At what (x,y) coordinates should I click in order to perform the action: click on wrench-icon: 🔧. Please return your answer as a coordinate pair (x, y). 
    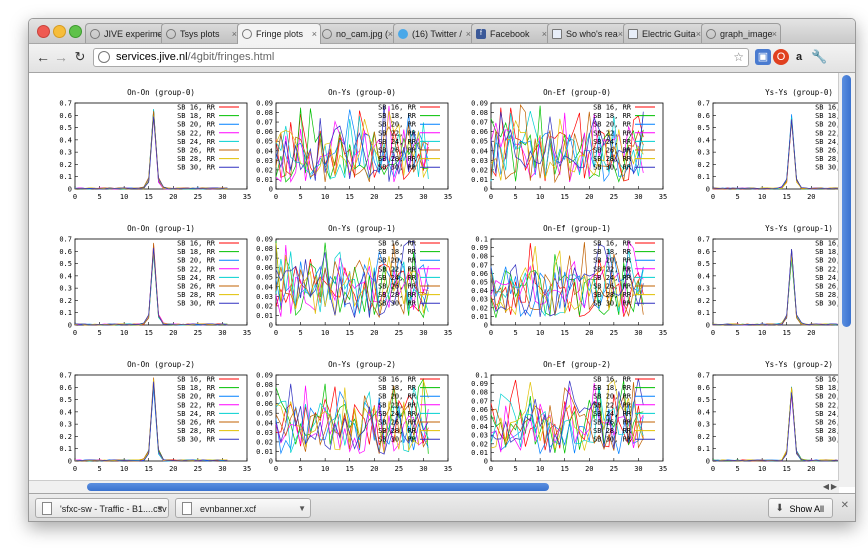
    Looking at the image, I should click on (819, 56).